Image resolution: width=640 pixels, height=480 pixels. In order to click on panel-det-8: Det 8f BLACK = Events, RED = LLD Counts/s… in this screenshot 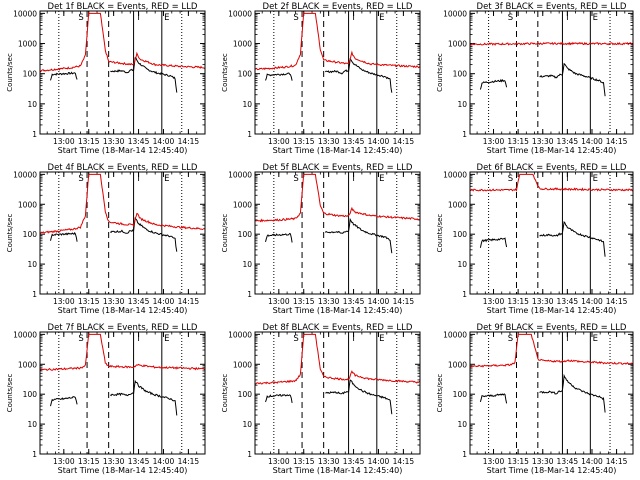, I will do `click(321, 399)`.